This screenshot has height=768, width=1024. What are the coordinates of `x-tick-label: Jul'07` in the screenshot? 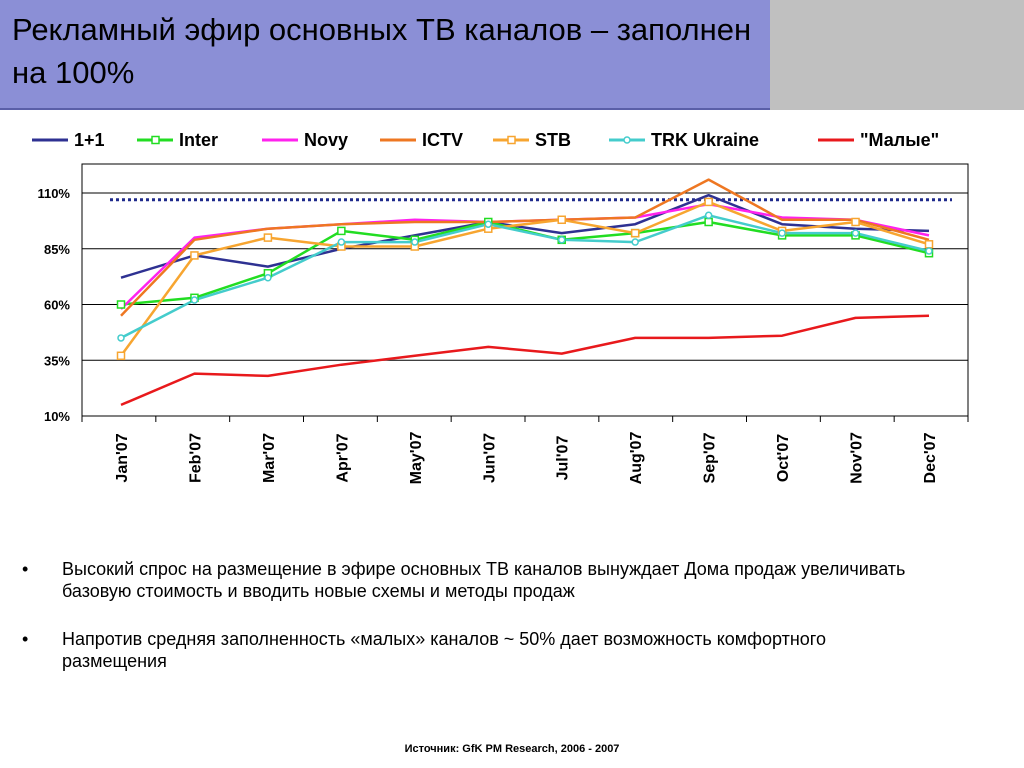 It's located at (563, 458).